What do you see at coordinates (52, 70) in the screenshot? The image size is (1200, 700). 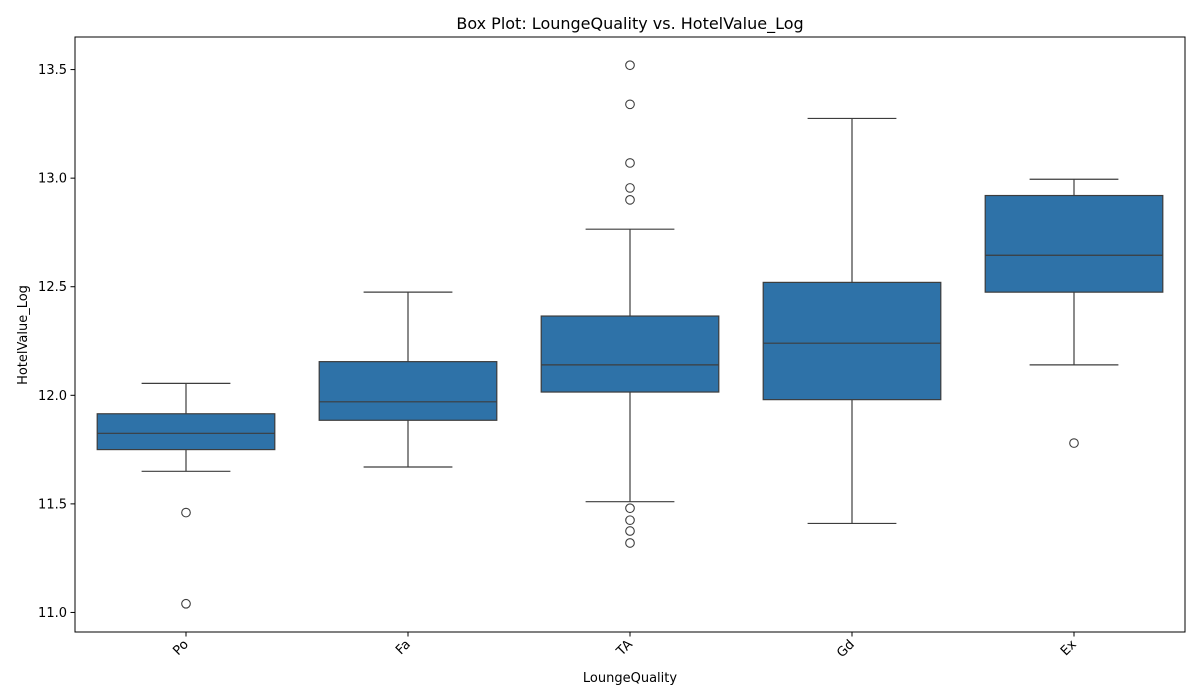 I see `y-tick-label: 13.5` at bounding box center [52, 70].